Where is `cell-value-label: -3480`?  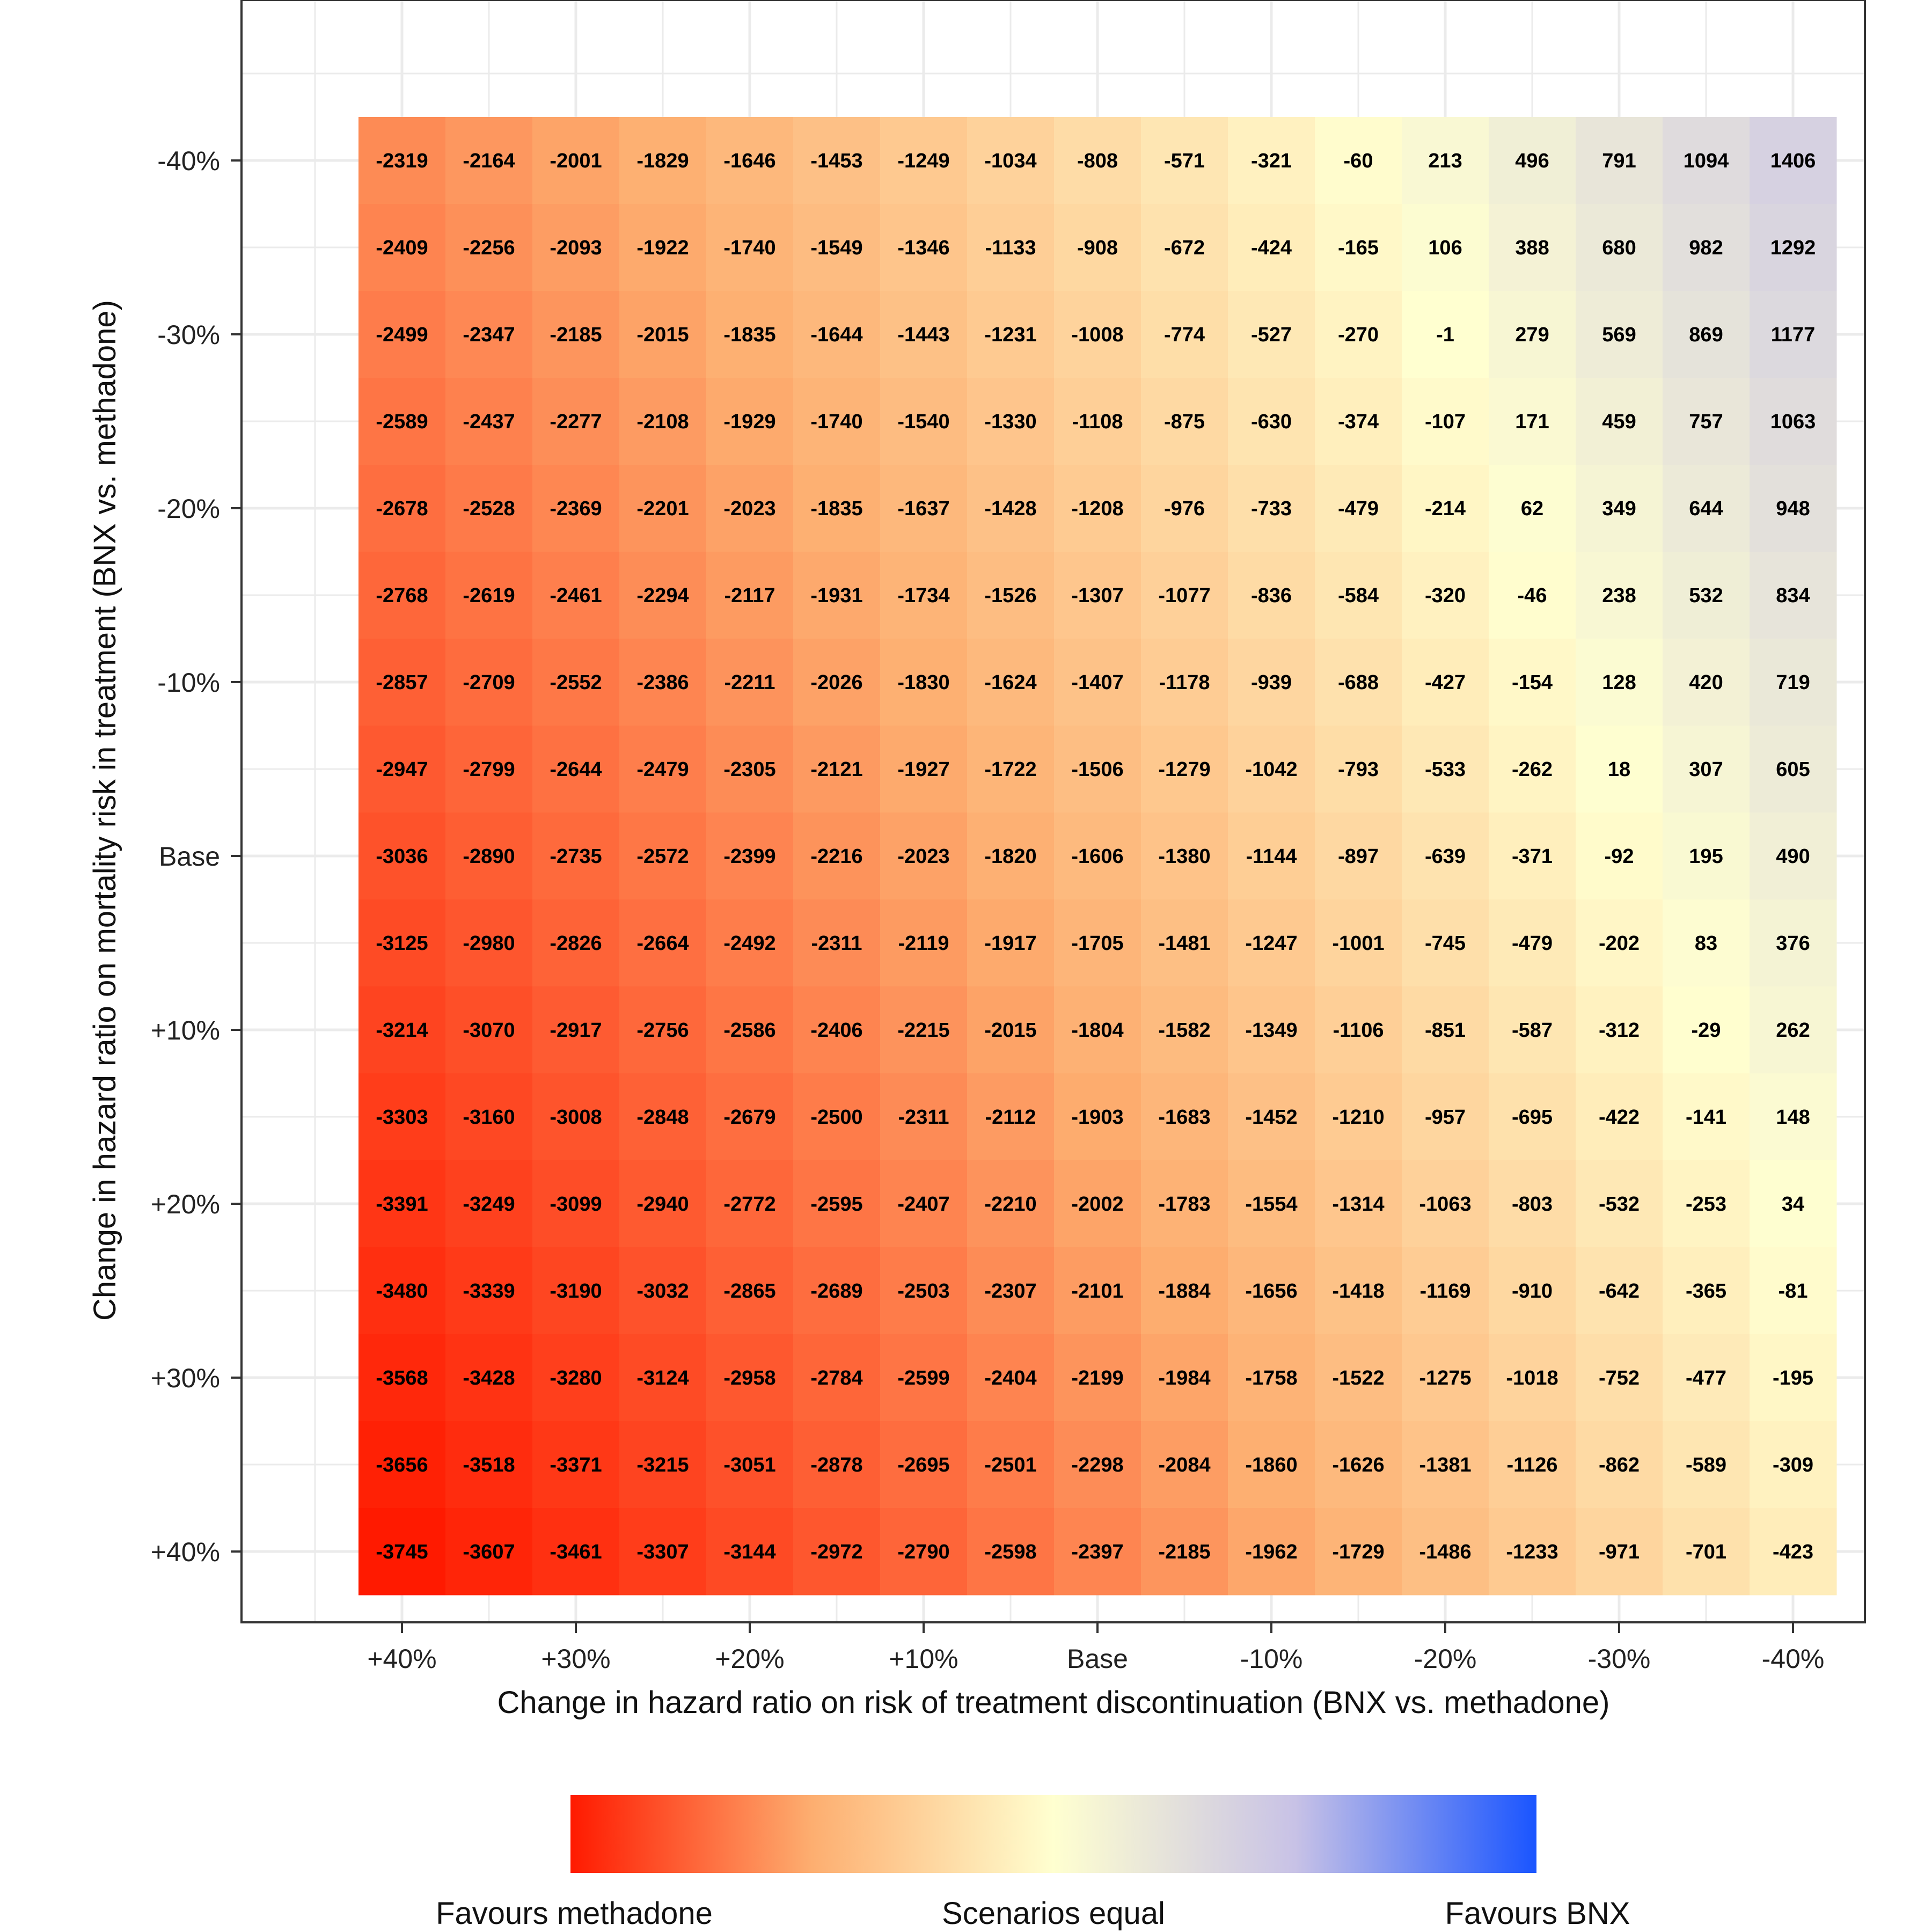
cell-value-label: -3480 is located at coordinates (402, 1291).